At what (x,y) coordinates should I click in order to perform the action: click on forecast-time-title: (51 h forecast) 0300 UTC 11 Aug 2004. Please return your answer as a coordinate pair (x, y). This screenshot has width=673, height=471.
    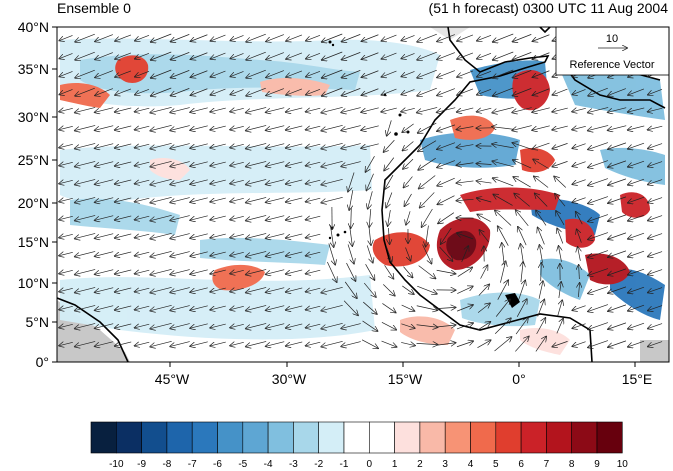
    Looking at the image, I should click on (548, 8).